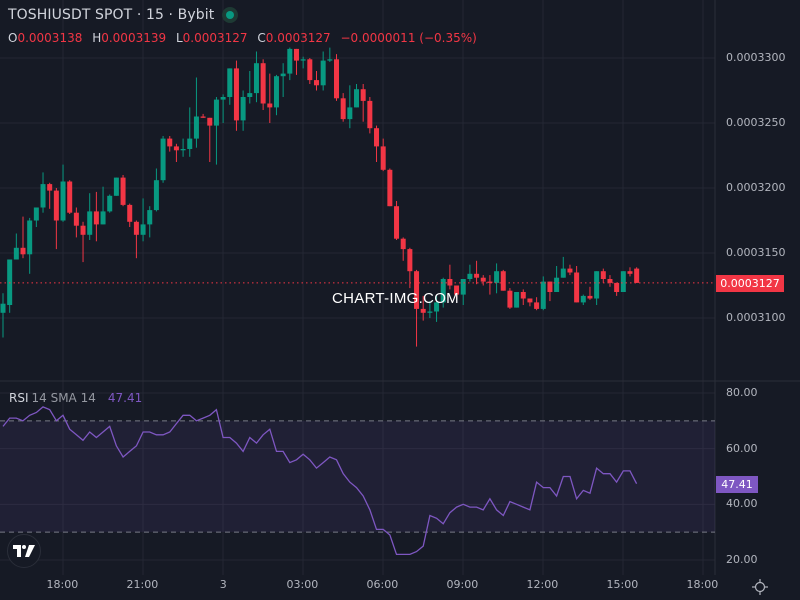  I want to click on change-value: −0.0000011 (−0.35%), so click(408, 38).